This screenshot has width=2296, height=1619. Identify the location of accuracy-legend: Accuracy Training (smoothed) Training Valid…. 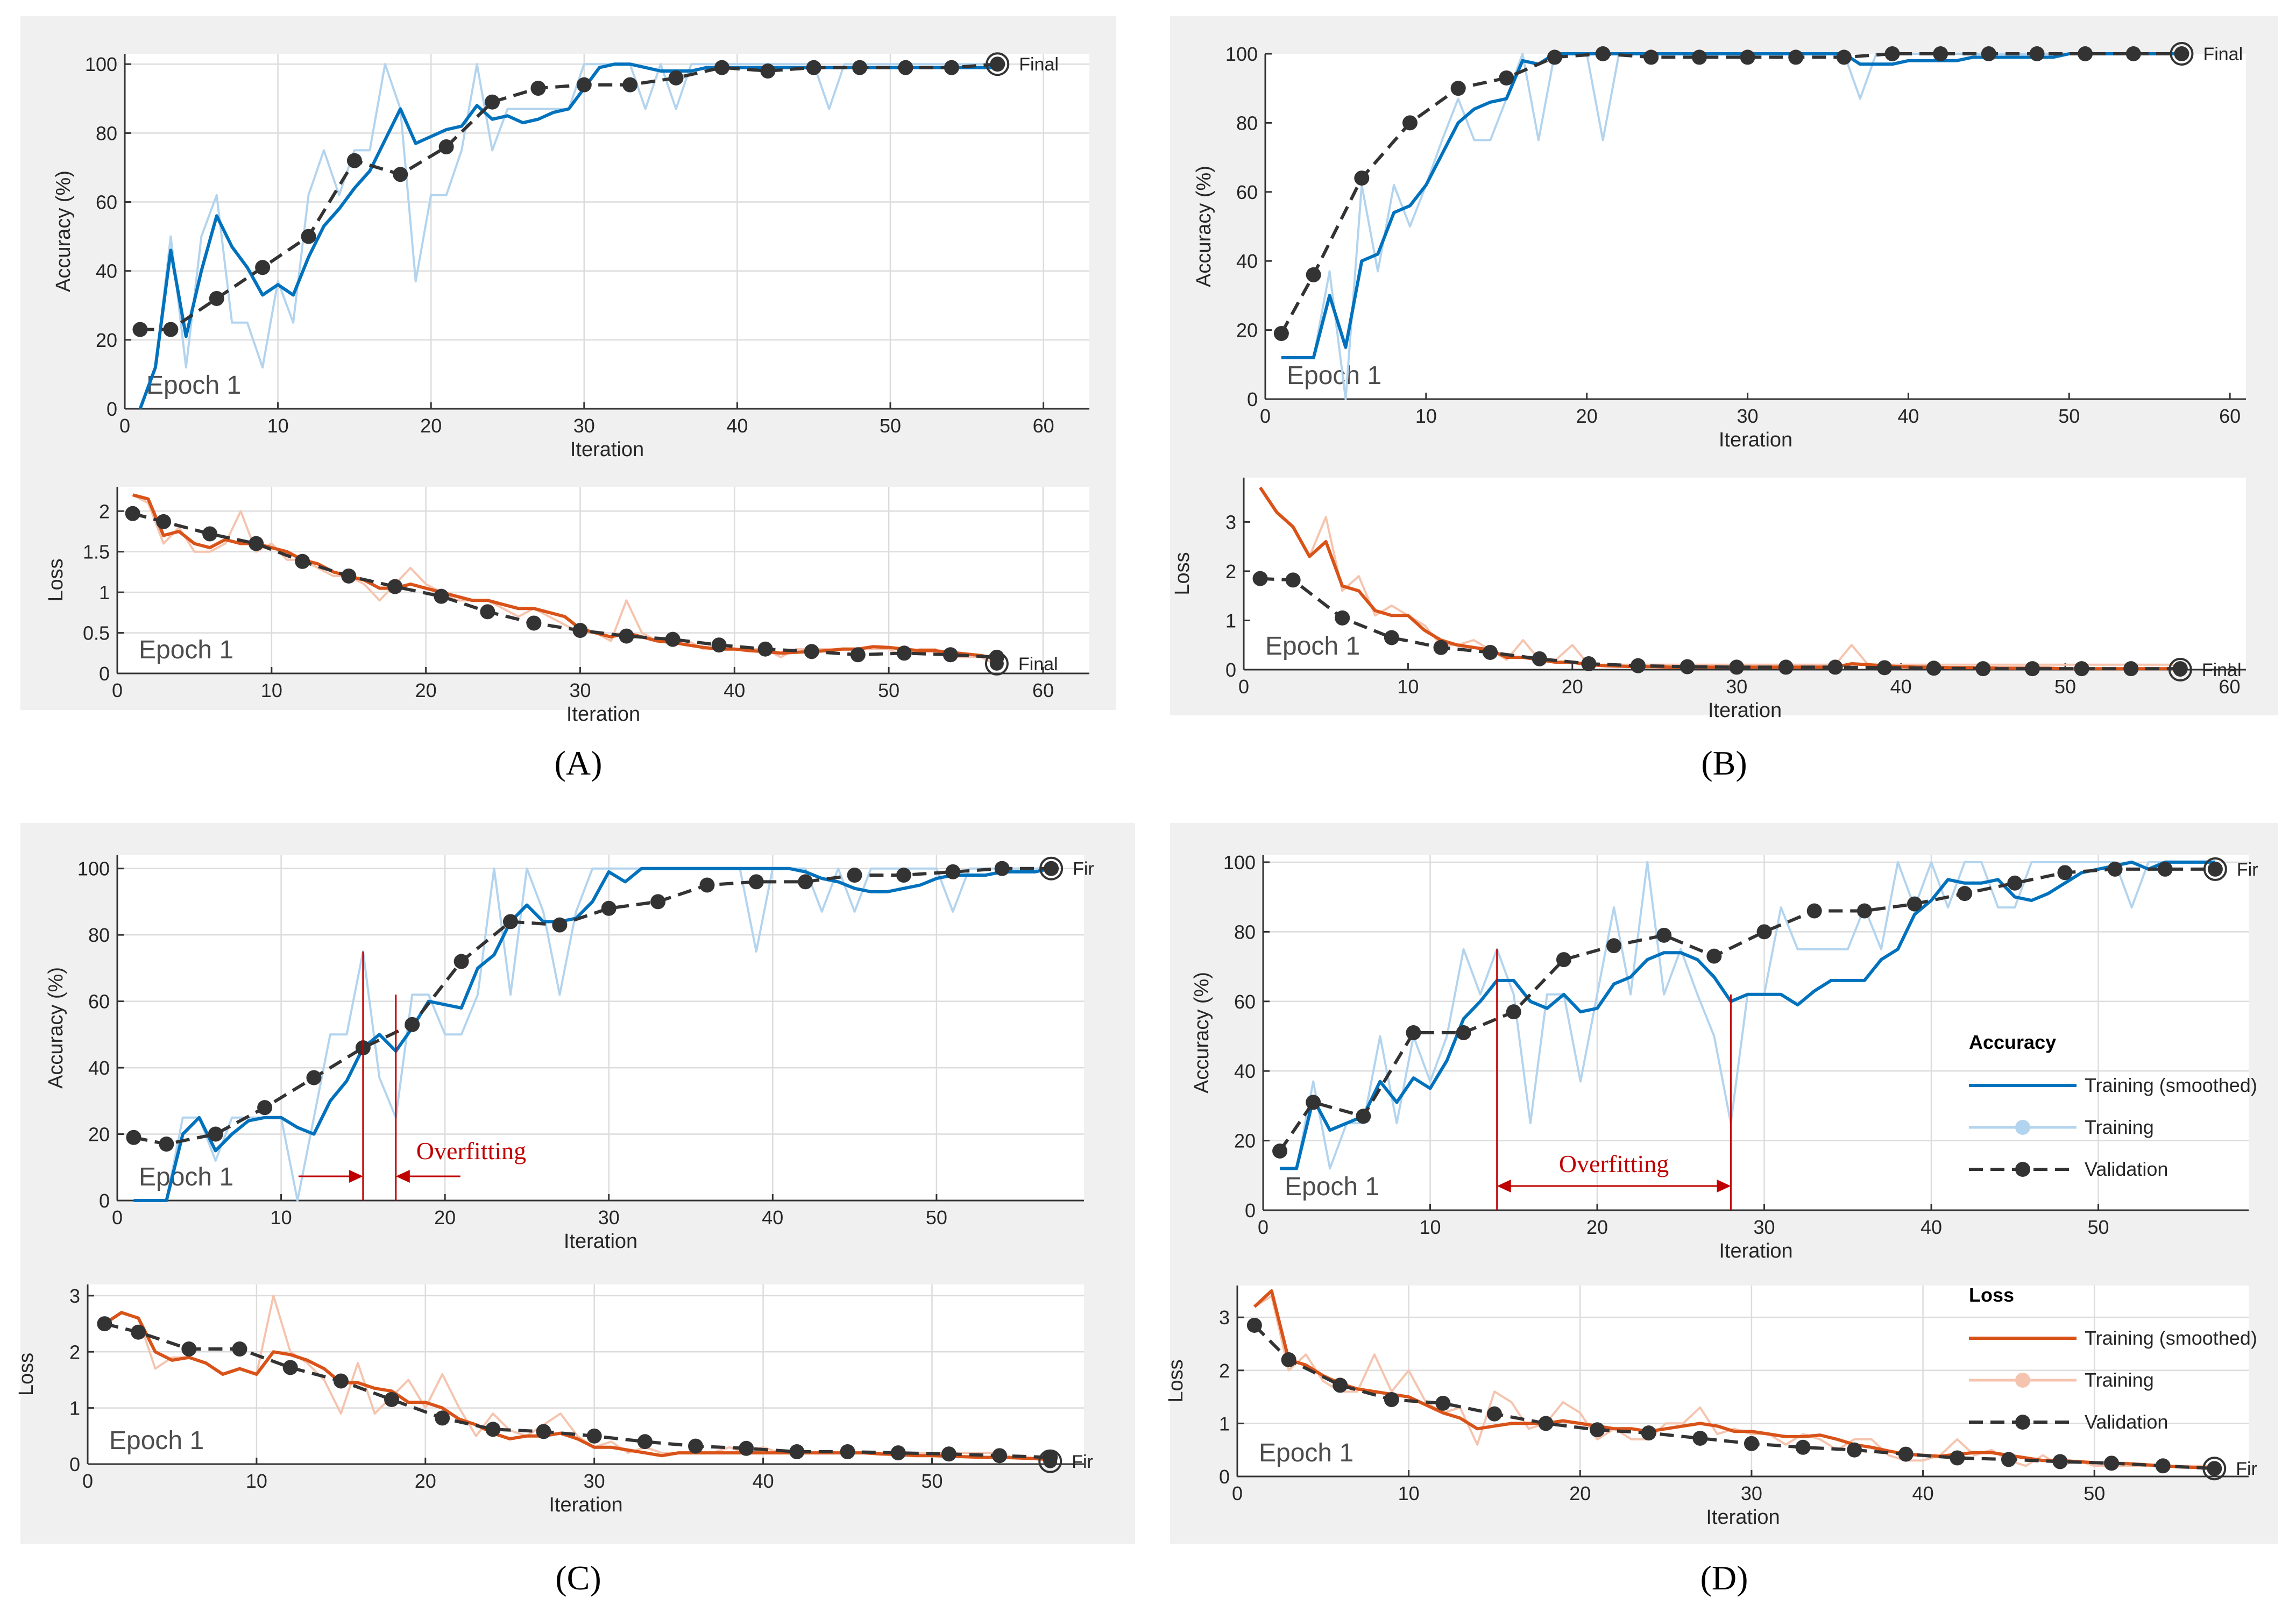
(2113, 1105).